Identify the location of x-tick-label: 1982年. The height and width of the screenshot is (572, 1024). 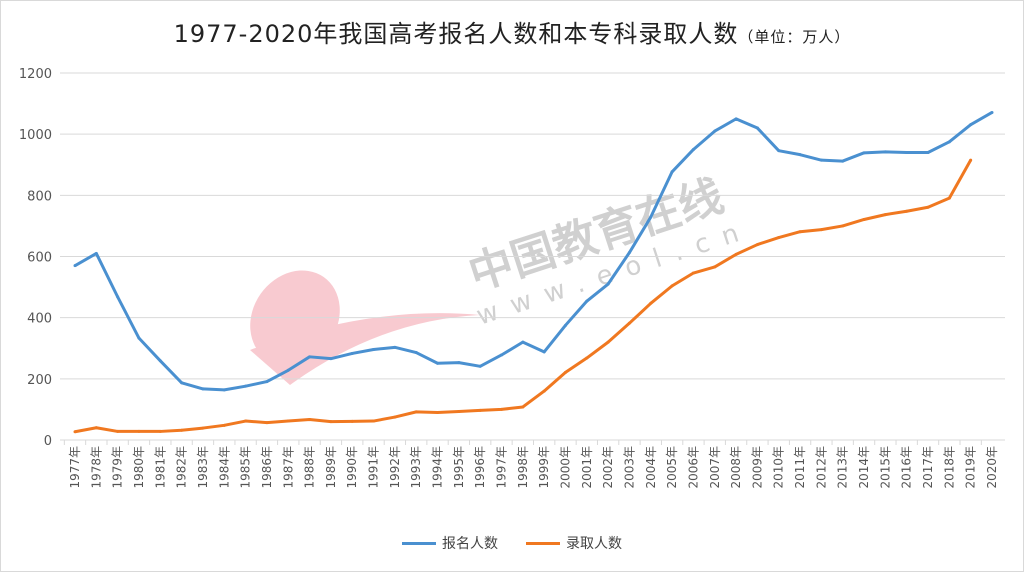
(182, 467).